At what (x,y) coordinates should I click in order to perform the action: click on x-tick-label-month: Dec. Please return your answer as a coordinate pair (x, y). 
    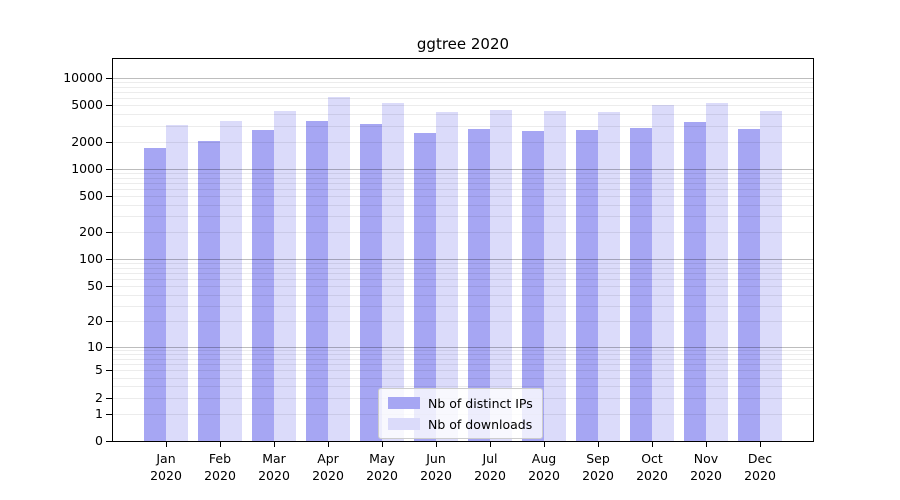
    Looking at the image, I should click on (760, 458).